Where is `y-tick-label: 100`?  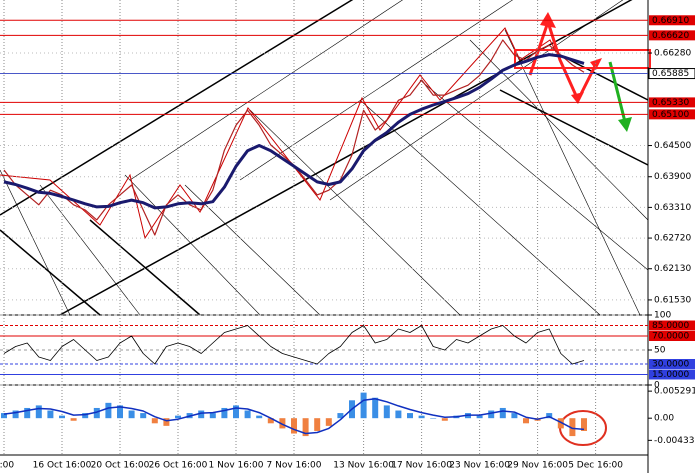
y-tick-label: 100 is located at coordinates (662, 316).